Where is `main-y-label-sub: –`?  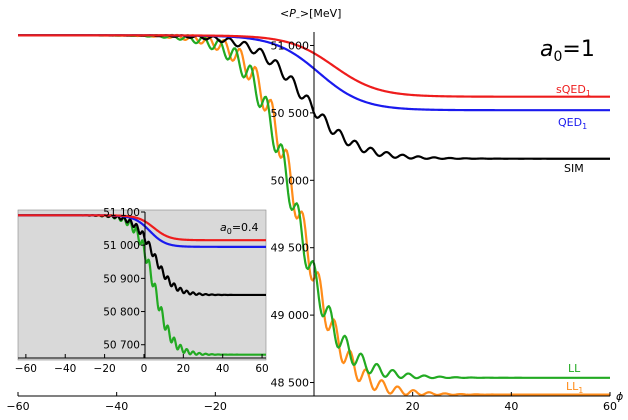 main-y-label-sub: – is located at coordinates (298, 17).